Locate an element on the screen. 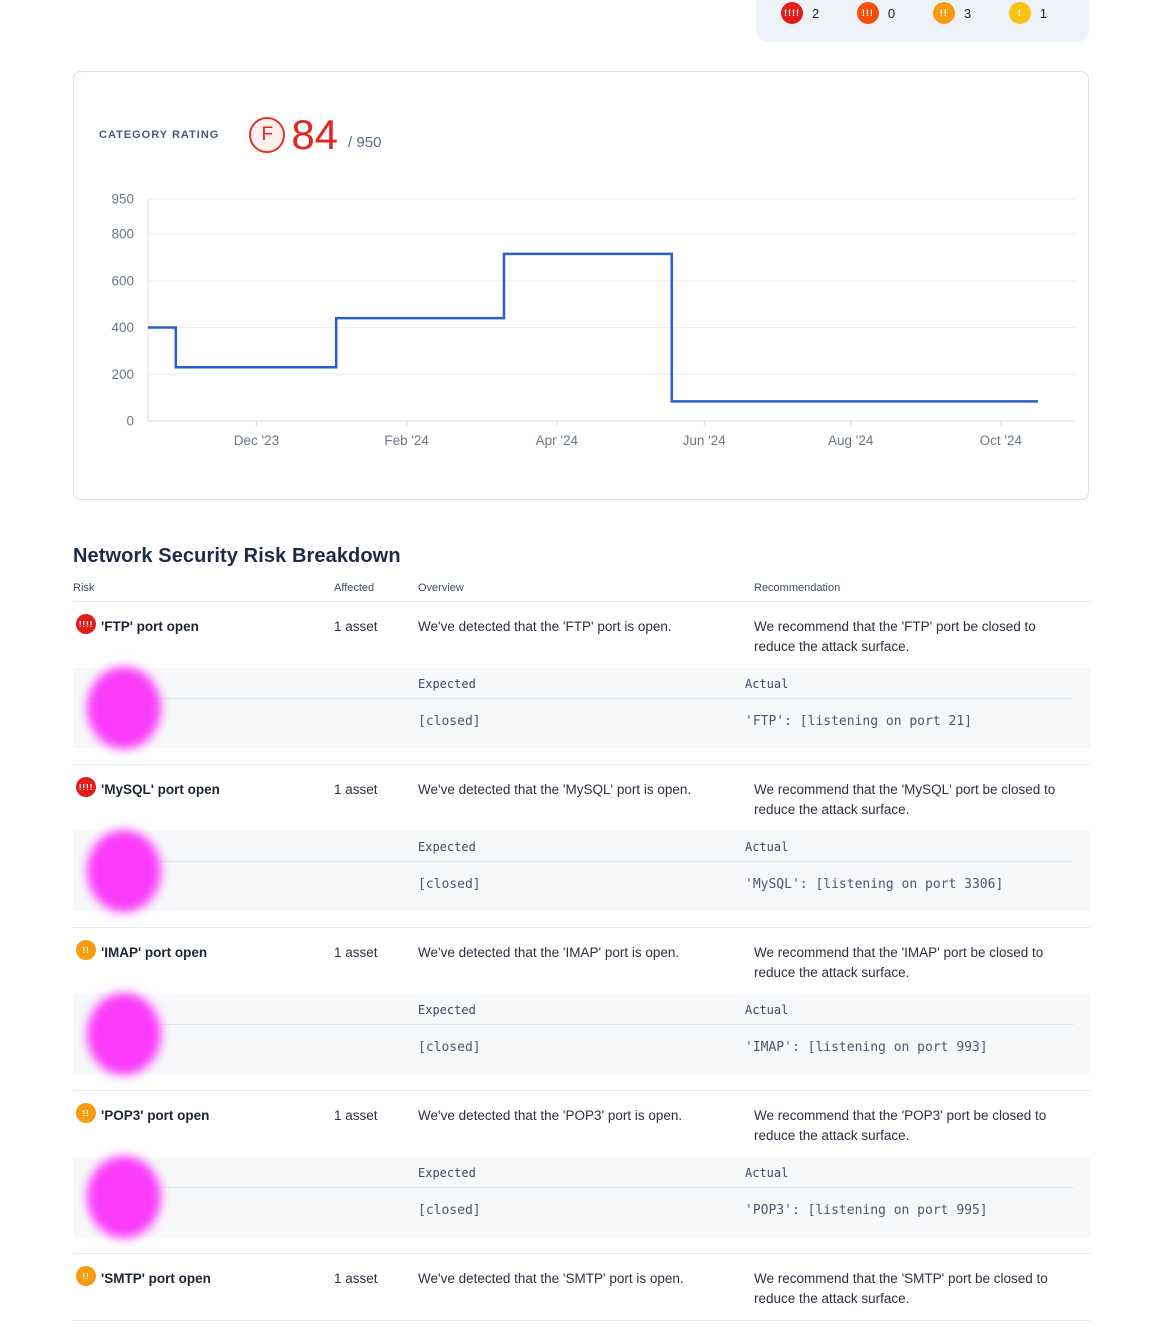 The image size is (1168, 1334). risk-name: 'FTP' port open is located at coordinates (150, 626).